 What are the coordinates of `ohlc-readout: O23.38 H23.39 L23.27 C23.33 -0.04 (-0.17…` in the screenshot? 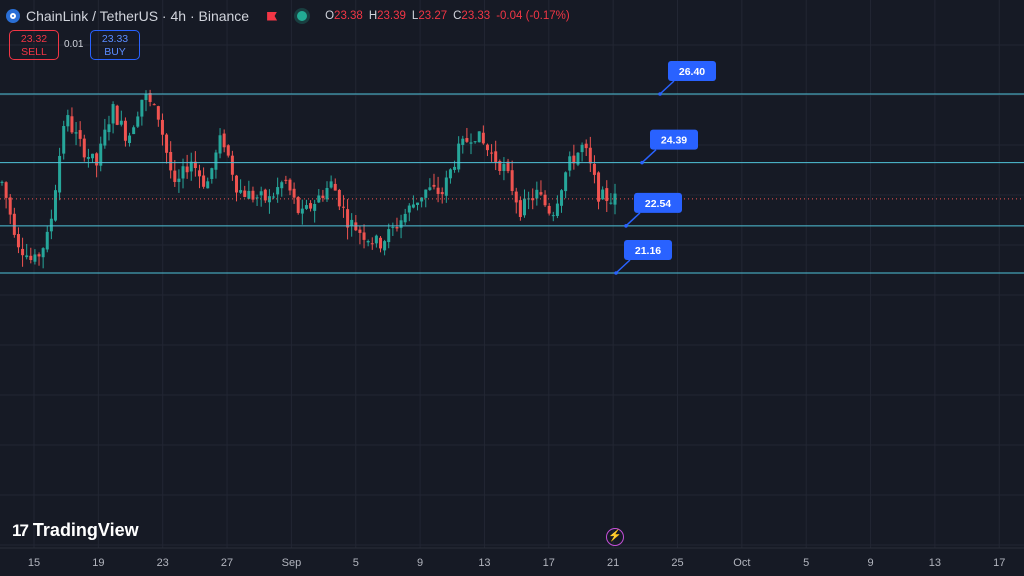 It's located at (447, 16).